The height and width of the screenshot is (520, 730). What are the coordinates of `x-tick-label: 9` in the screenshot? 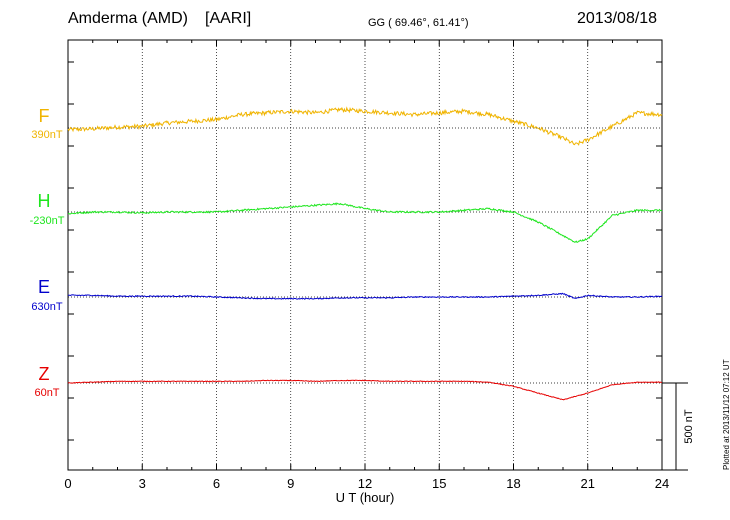 It's located at (290, 483).